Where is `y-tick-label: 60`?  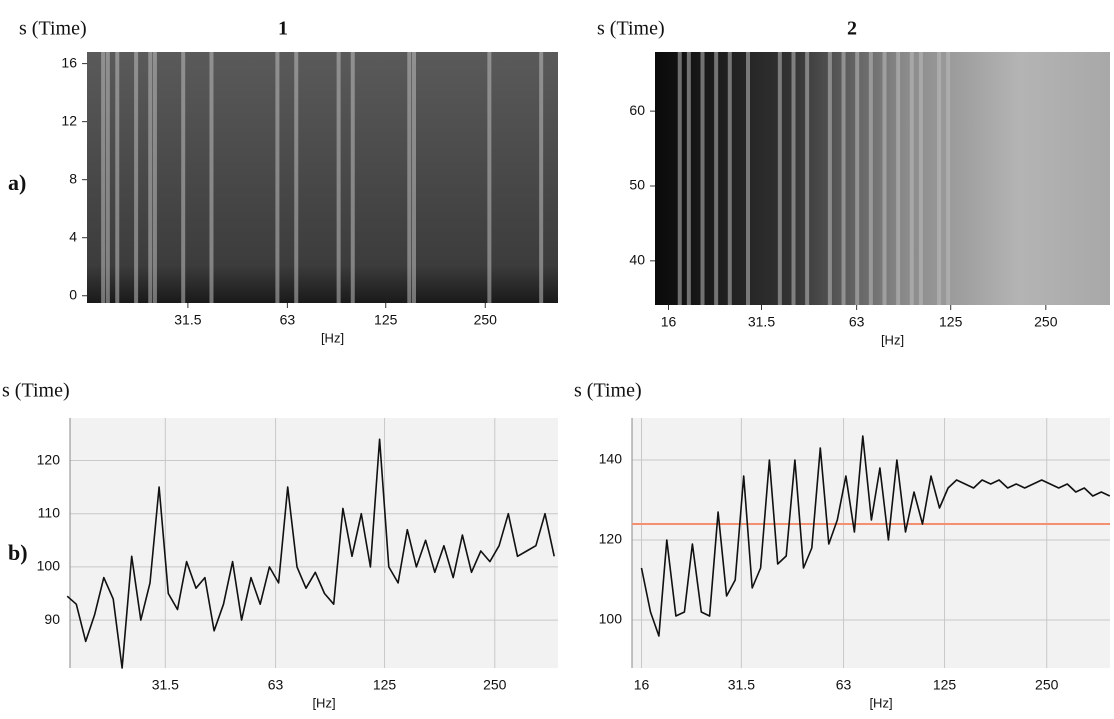
y-tick-label: 60 is located at coordinates (637, 110).